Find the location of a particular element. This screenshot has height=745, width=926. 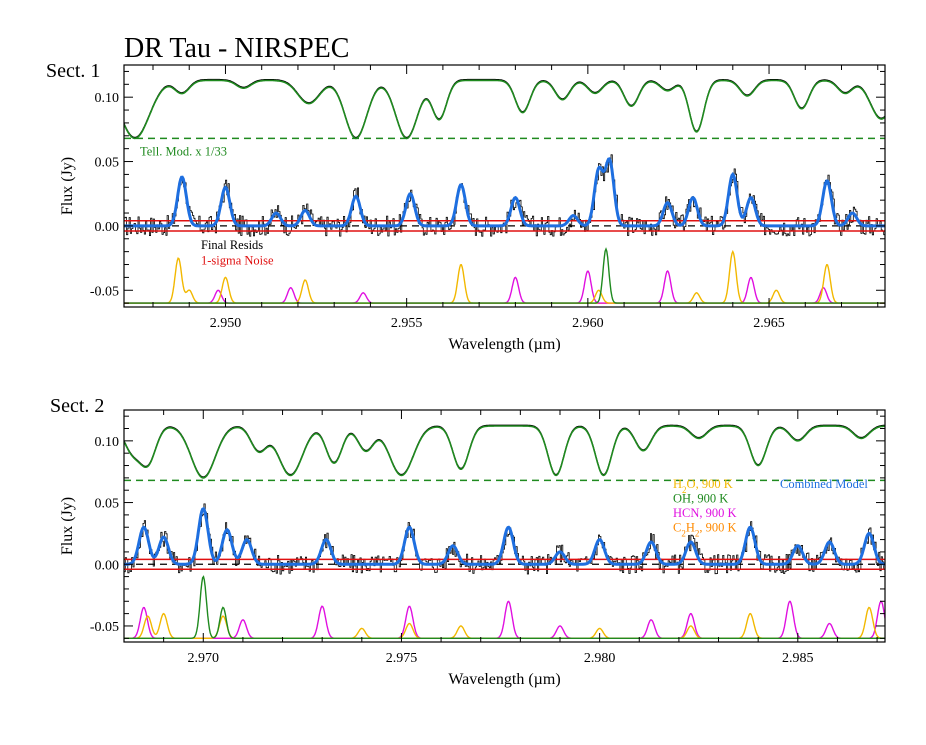

x-tick-label: 2.980 is located at coordinates (600, 658).